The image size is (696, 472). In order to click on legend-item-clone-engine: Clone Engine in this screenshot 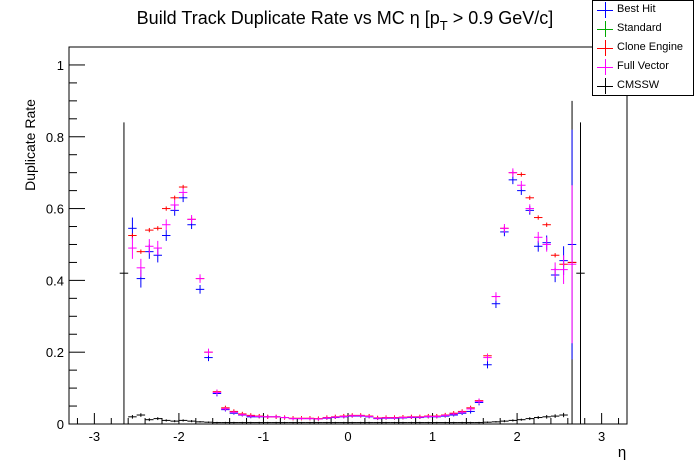, I will do `click(643, 48)`.